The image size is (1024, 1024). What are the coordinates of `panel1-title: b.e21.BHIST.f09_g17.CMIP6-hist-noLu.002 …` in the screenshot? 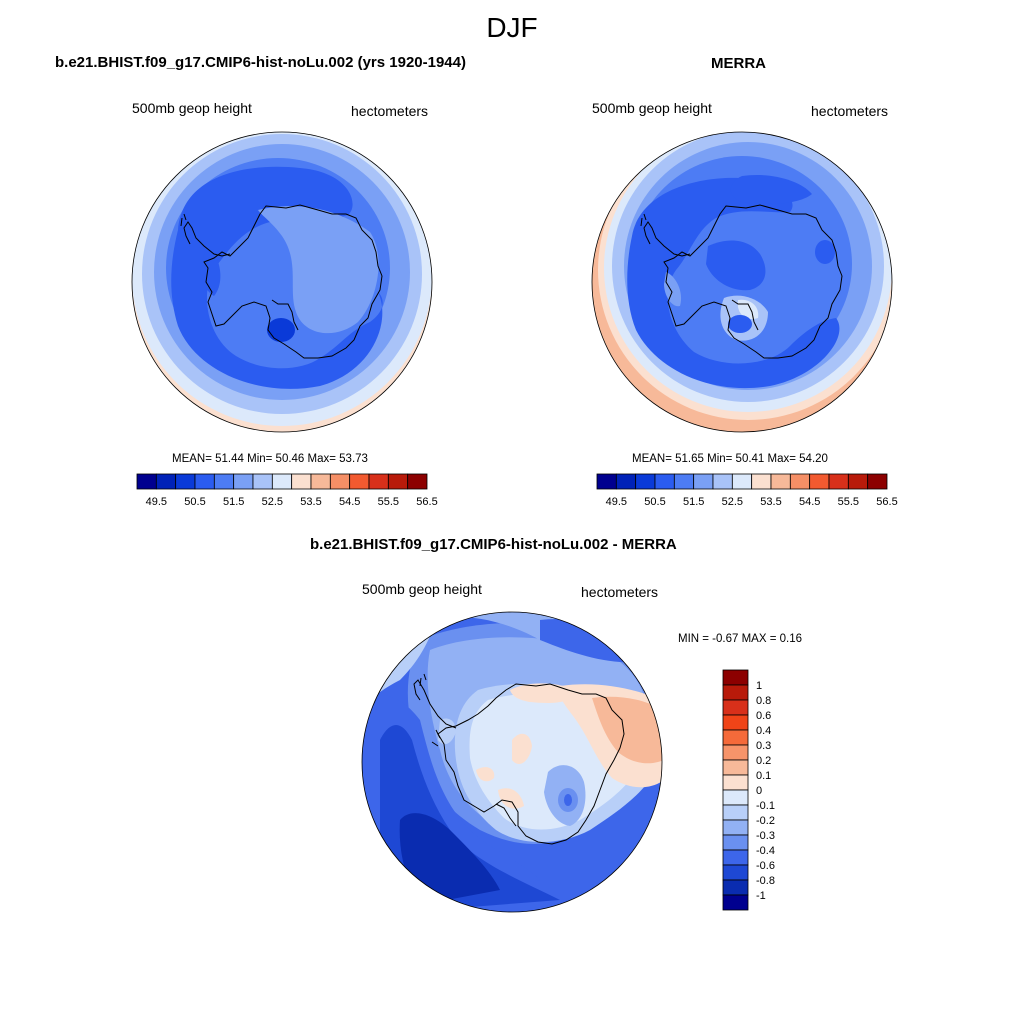 It's located at (260, 62).